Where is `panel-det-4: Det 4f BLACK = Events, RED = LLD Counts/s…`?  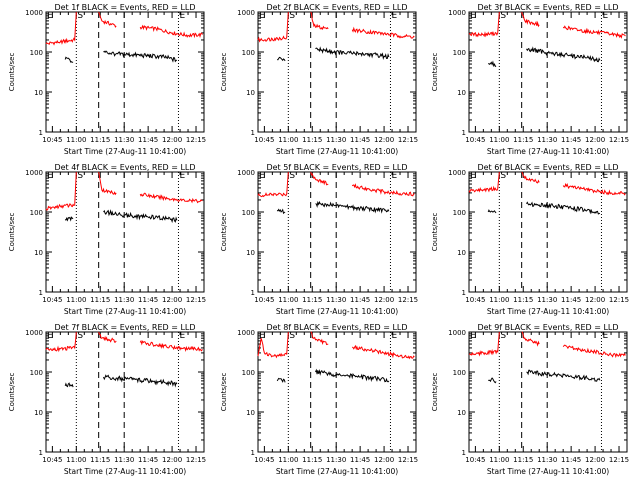
panel-det-4: Det 4f BLACK = Events, RED = LLD Counts/s… is located at coordinates (107, 239).